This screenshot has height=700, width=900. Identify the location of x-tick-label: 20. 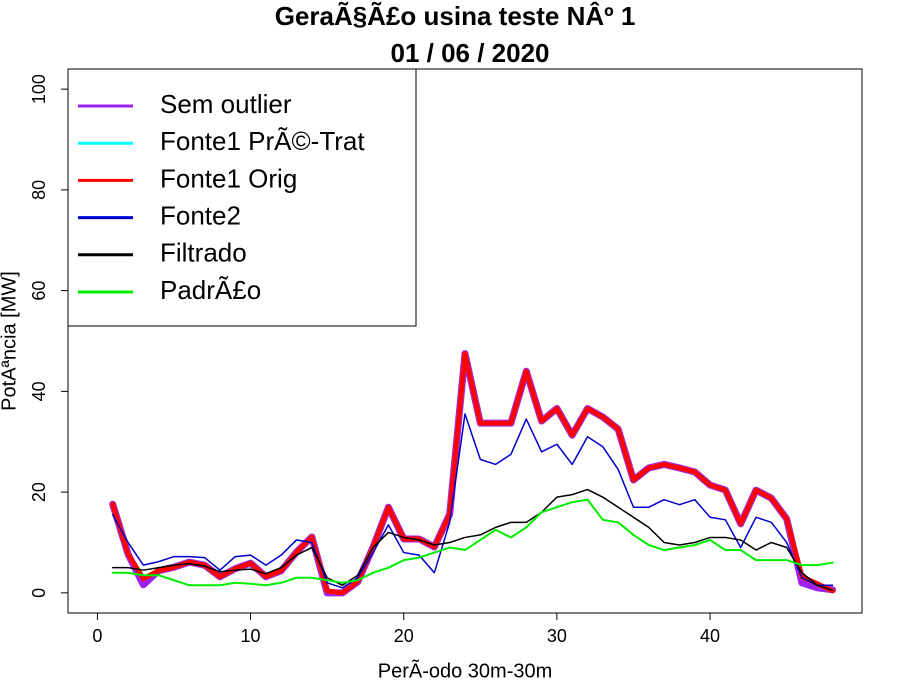
(404, 636).